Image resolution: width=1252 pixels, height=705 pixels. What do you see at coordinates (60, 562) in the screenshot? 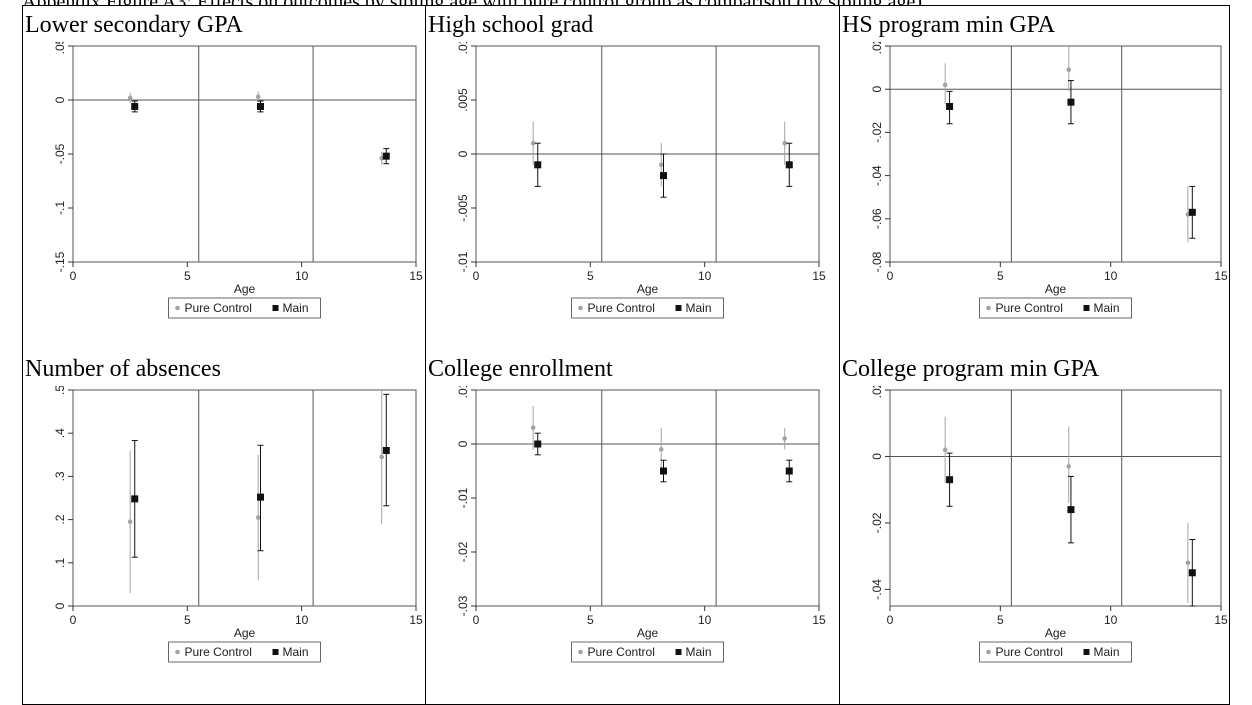
I see `y-tick-label: .1` at bounding box center [60, 562].